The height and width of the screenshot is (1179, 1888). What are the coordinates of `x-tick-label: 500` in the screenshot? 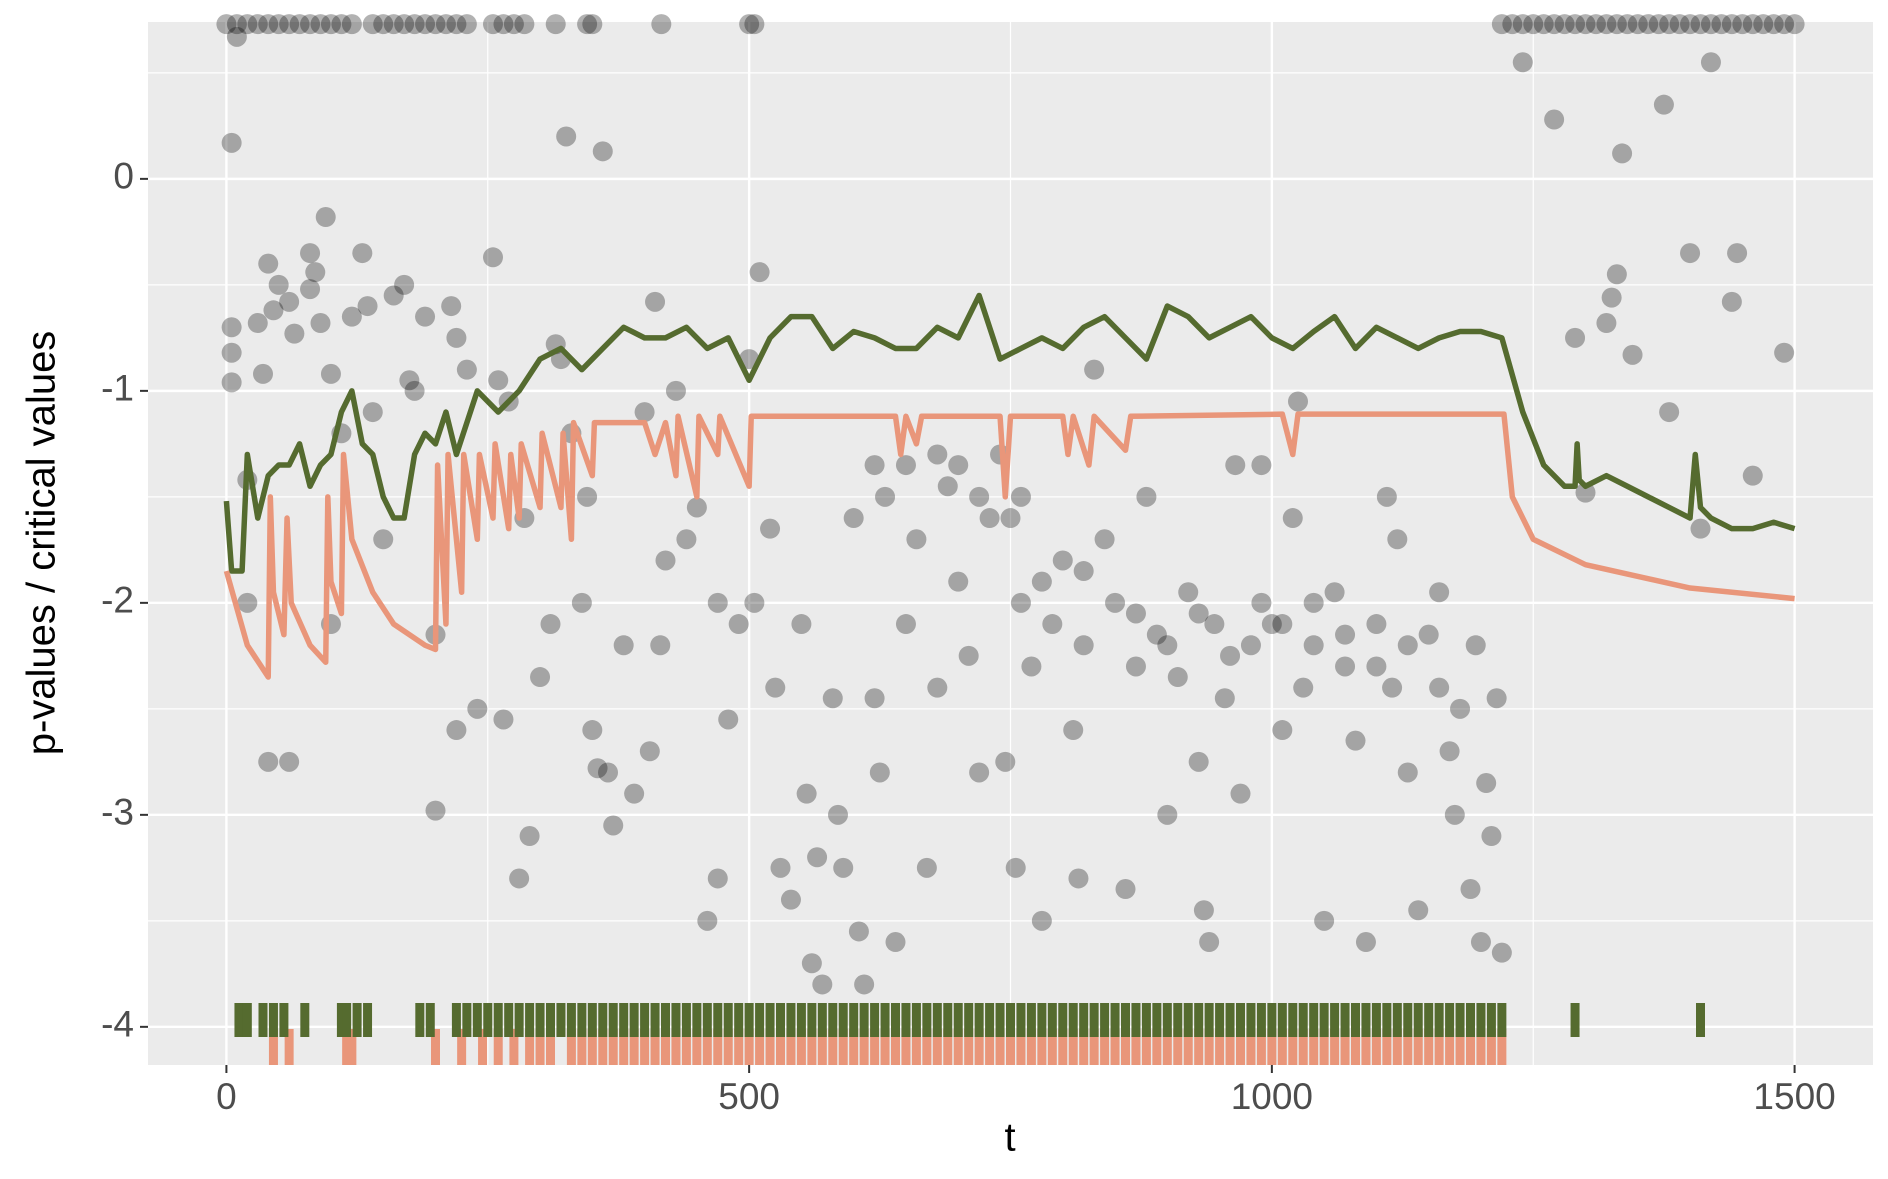 It's located at (749, 1096).